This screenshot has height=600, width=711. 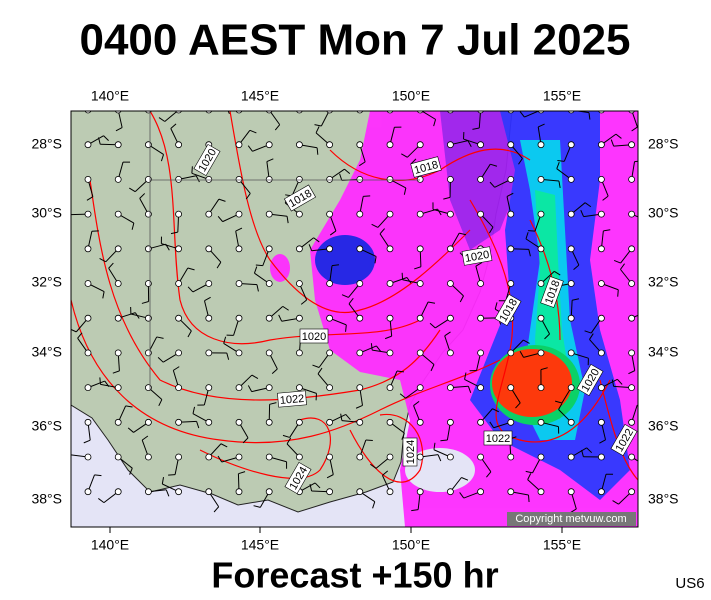 I want to click on lat-label: 38°S, so click(x=663, y=499).